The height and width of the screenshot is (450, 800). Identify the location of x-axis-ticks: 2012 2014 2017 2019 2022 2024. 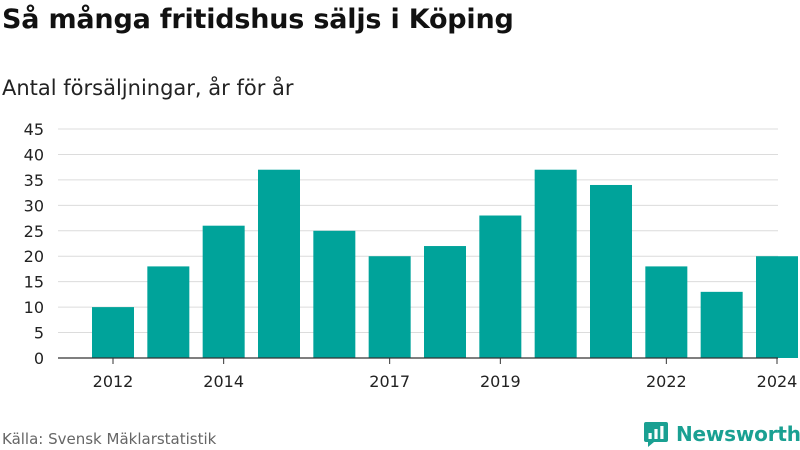
(445, 374).